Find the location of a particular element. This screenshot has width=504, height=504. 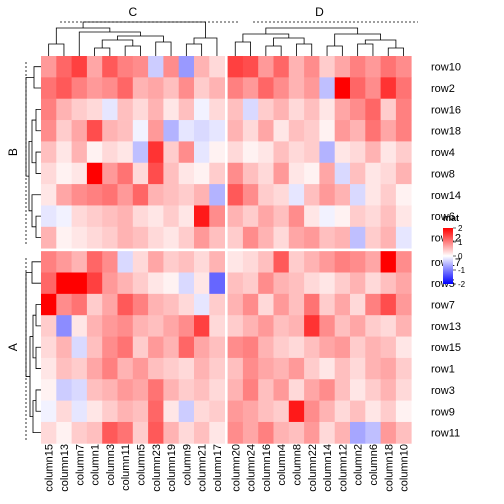

column-label: column1 is located at coordinates (96, 465).